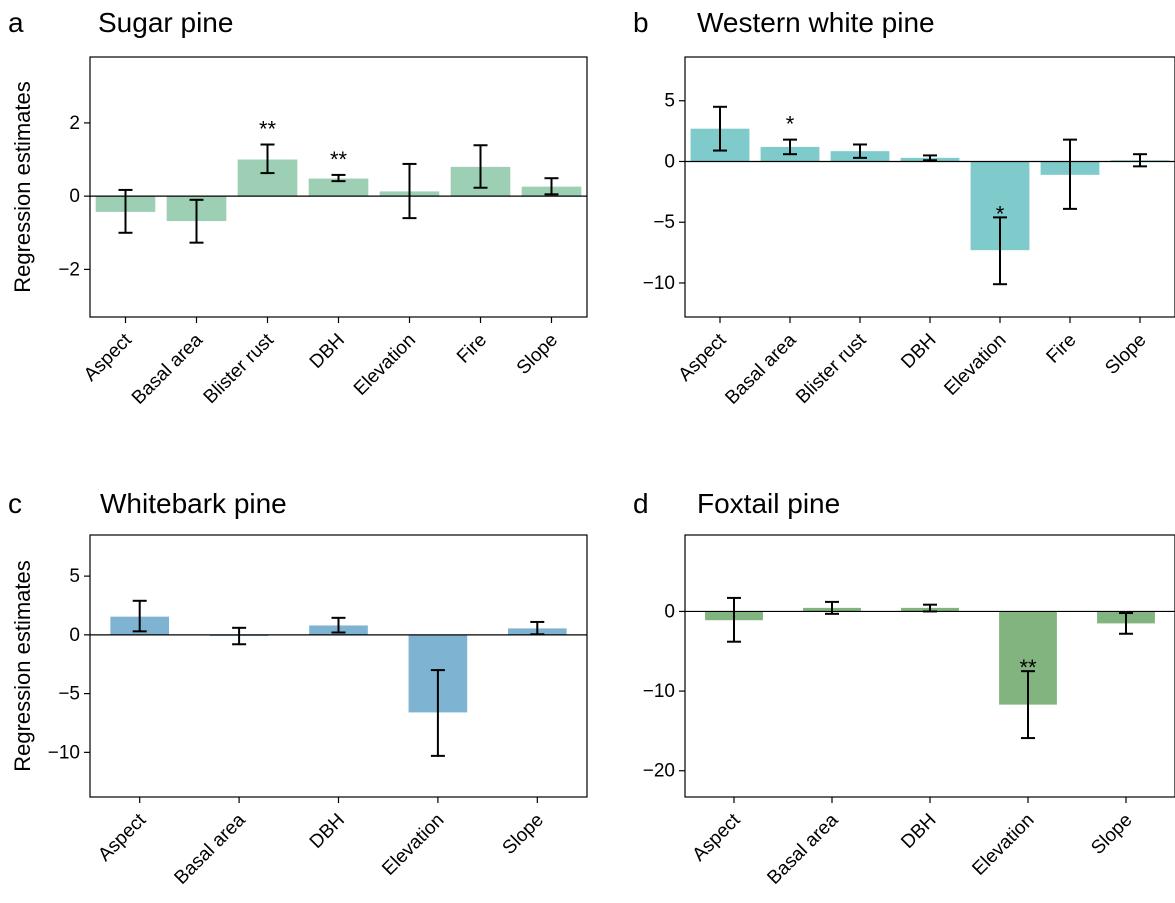  I want to click on panel-b-letter: b, so click(641, 22).